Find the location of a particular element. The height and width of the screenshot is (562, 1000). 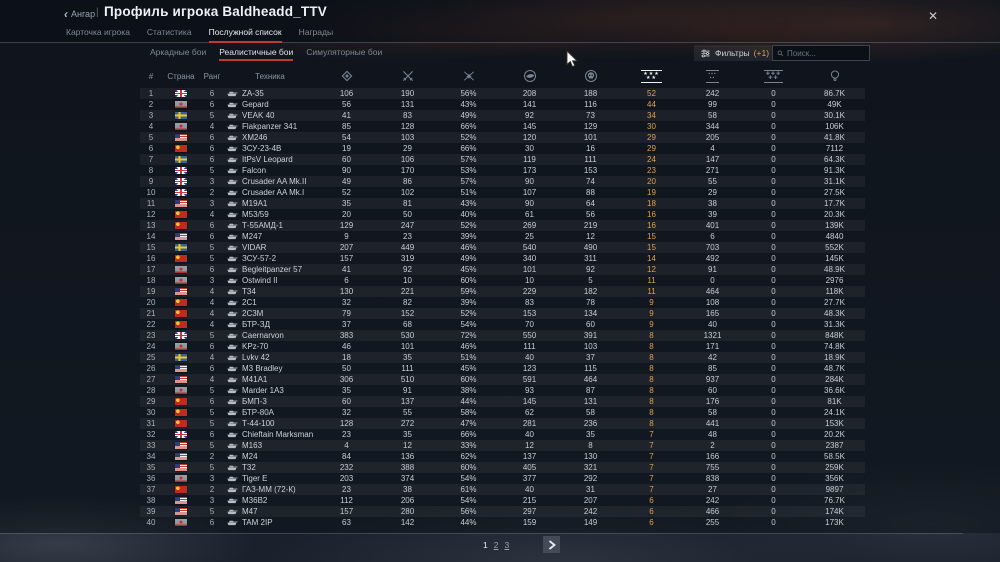

tab-service-record: Послужной список is located at coordinates (245, 35).